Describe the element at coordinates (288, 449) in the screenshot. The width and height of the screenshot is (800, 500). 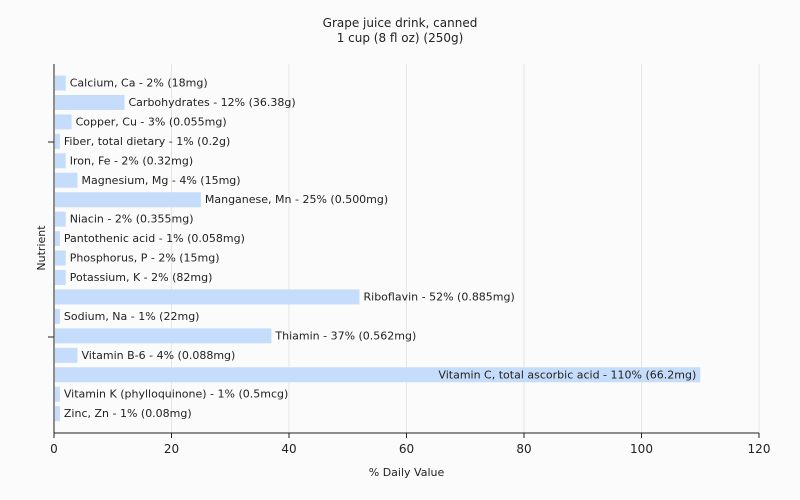
I see `x-tick-label: 40` at that location.